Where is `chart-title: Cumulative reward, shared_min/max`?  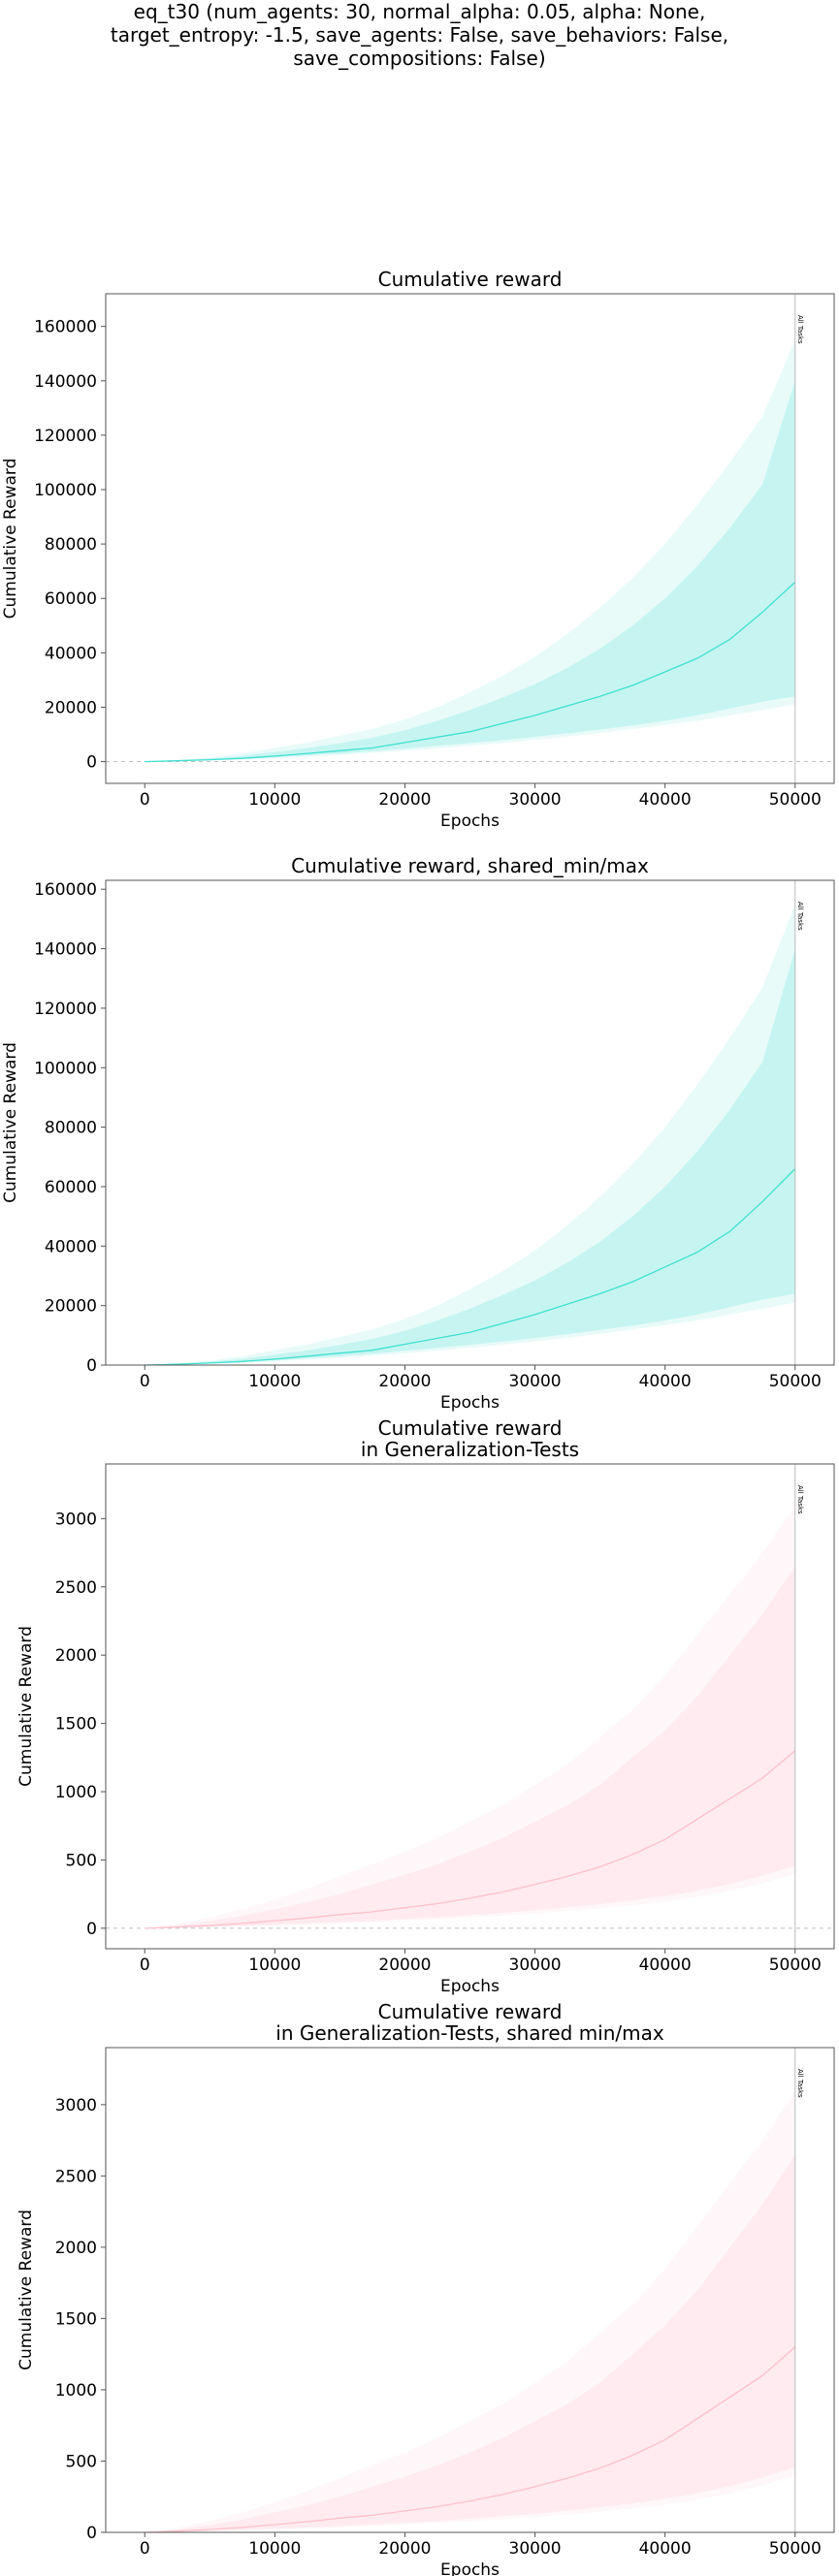 chart-title: Cumulative reward, shared_min/max is located at coordinates (470, 865).